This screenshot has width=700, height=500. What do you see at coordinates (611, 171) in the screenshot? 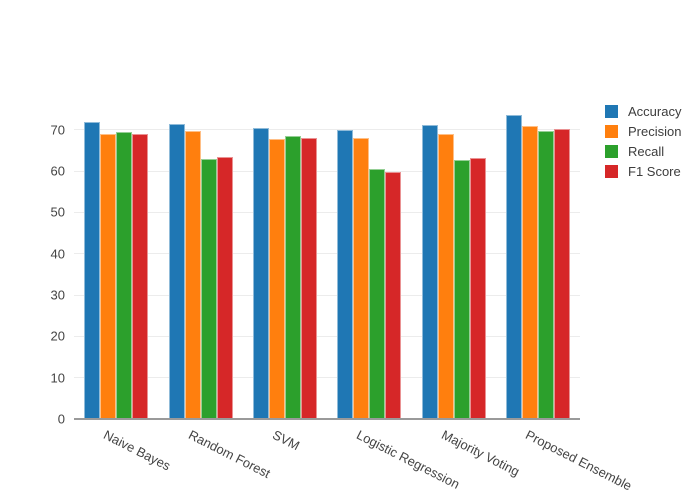
I see `legend-swatch-f1-score` at bounding box center [611, 171].